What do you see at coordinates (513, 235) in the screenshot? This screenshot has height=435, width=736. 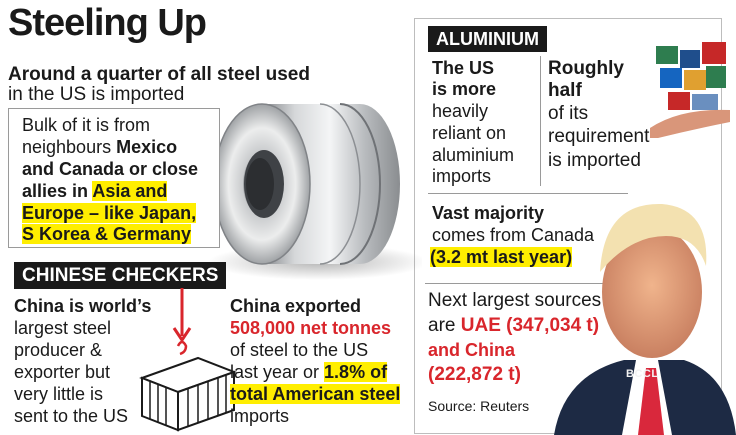 I see `majority-line-2: comes from Canada` at bounding box center [513, 235].